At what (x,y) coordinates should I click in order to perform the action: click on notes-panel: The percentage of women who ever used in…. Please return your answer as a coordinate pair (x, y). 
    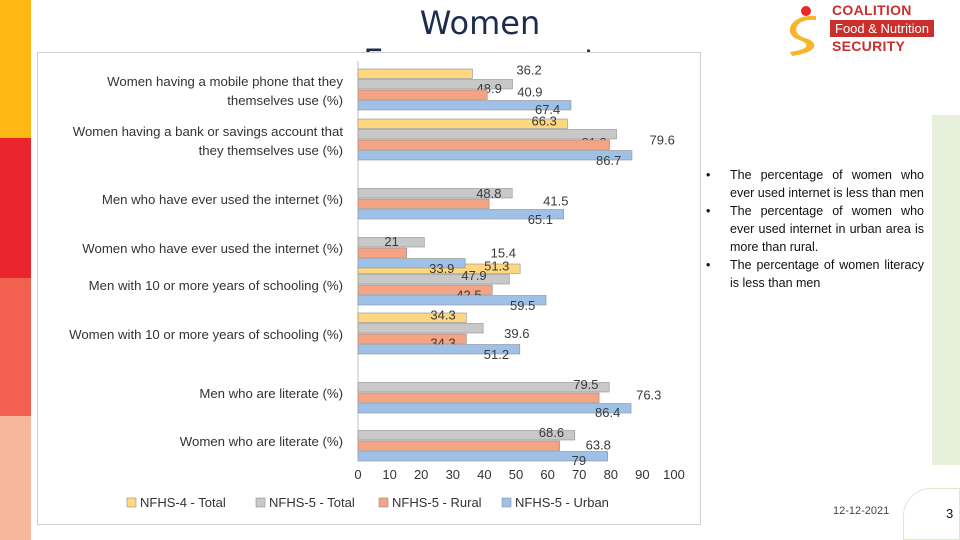
    Looking at the image, I should click on (815, 229).